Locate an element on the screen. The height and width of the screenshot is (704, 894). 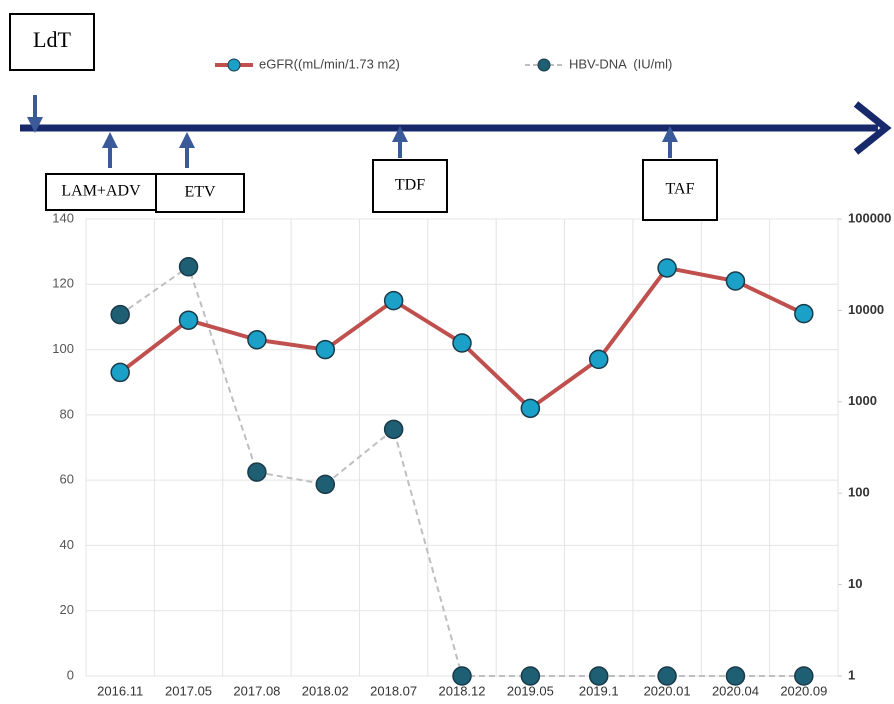
y-tick-label: 60 is located at coordinates (67, 479).